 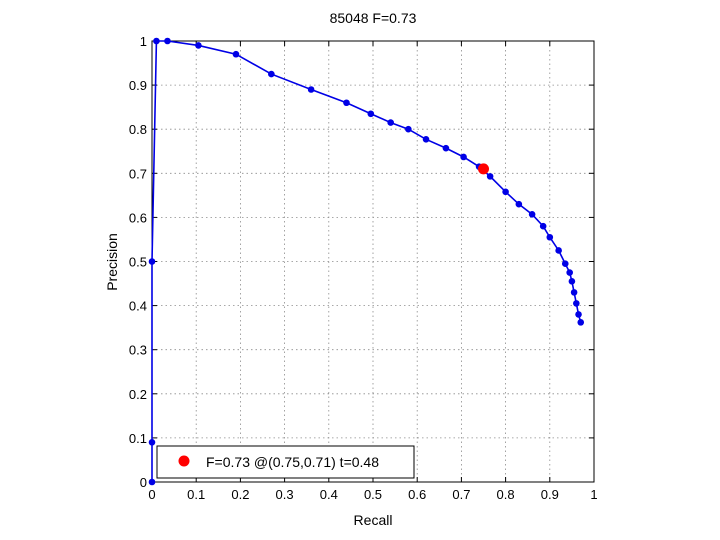 I want to click on x-tick-label: 0.5, so click(x=373, y=494).